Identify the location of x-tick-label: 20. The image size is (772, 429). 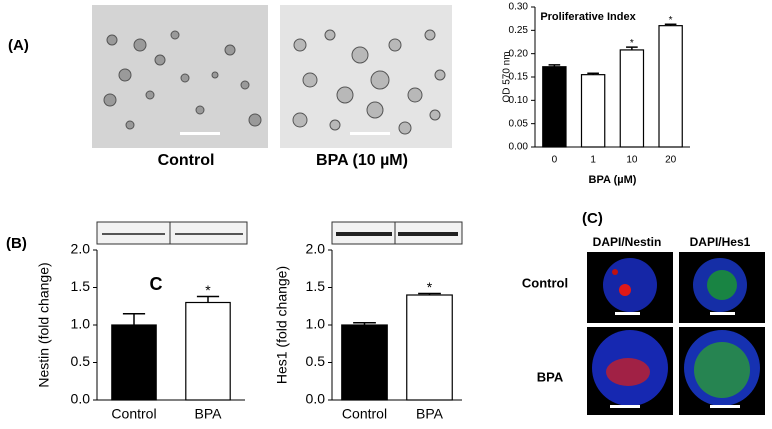
(671, 160).